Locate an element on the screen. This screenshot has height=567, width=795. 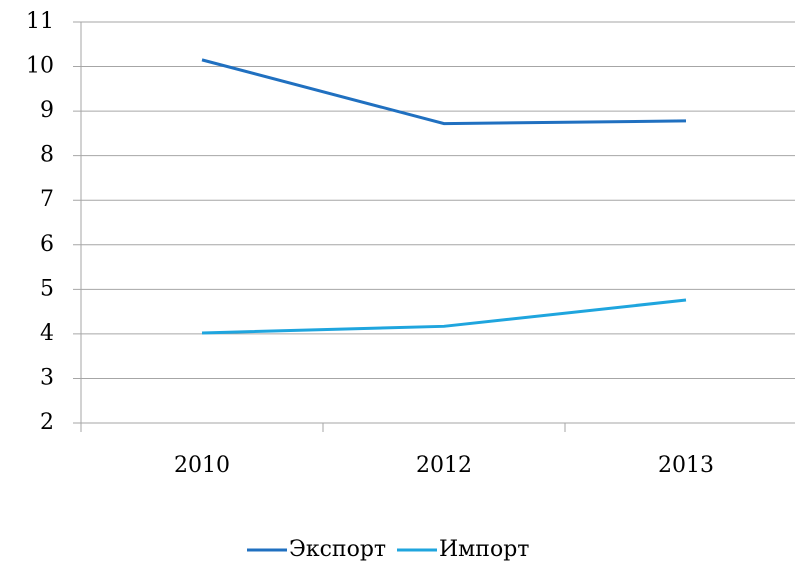
x-tick-label: 2010 is located at coordinates (202, 465).